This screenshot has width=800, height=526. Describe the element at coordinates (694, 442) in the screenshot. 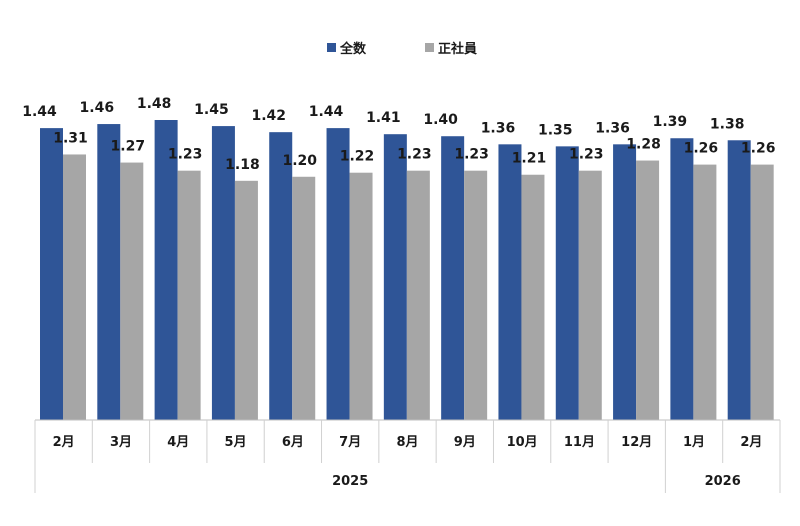

I see `x-tick-label: 1月` at that location.